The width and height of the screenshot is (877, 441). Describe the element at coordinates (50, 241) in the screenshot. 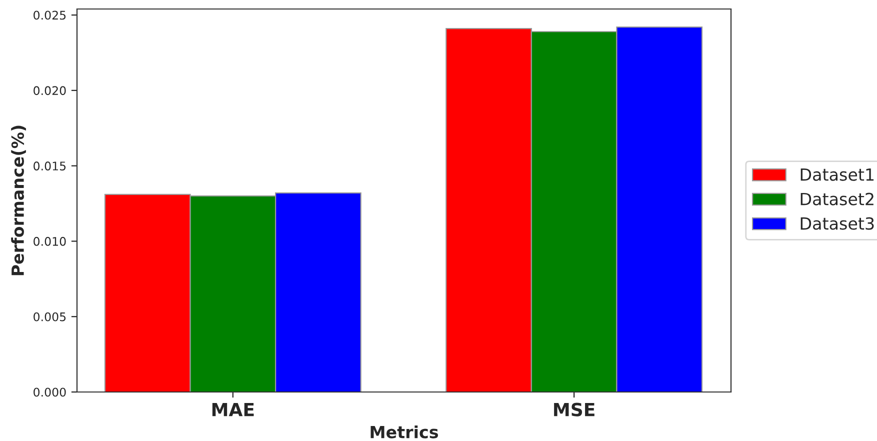

I see `y-tick-label: 0.010` at that location.